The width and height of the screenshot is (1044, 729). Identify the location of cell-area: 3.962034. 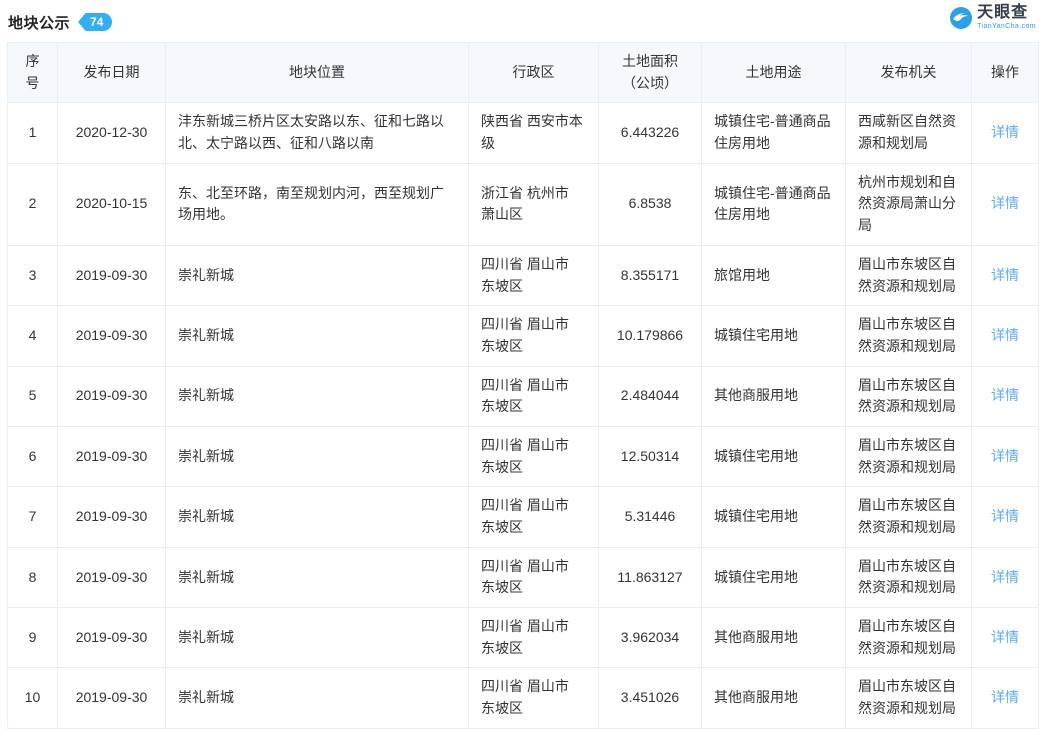
(650, 638).